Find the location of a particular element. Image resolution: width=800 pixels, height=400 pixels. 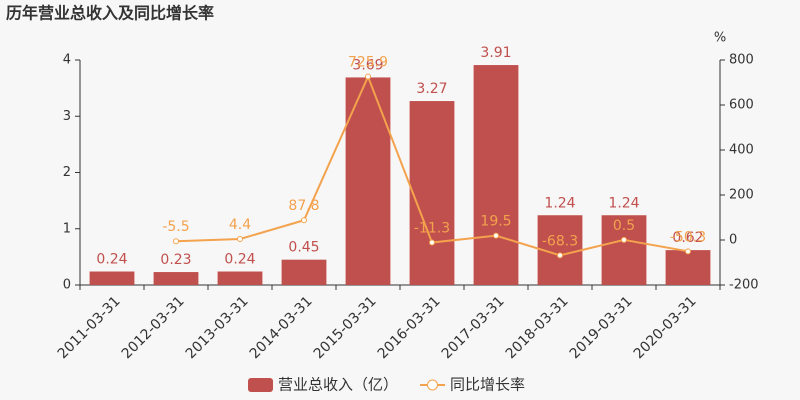

line-value-label: -5.5 is located at coordinates (175, 227).